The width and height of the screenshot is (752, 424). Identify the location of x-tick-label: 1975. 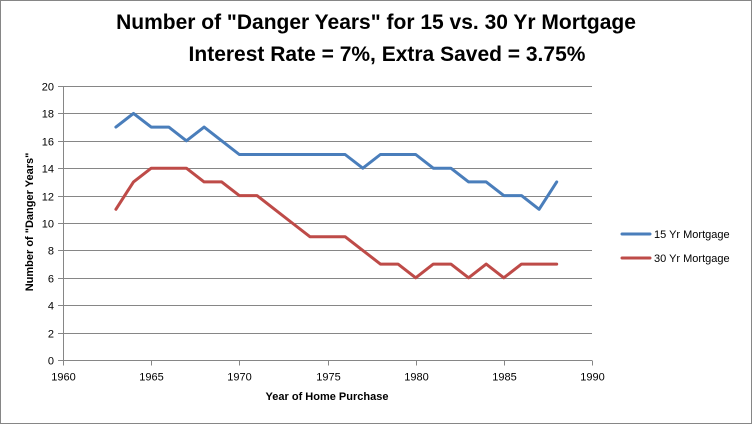
(328, 378).